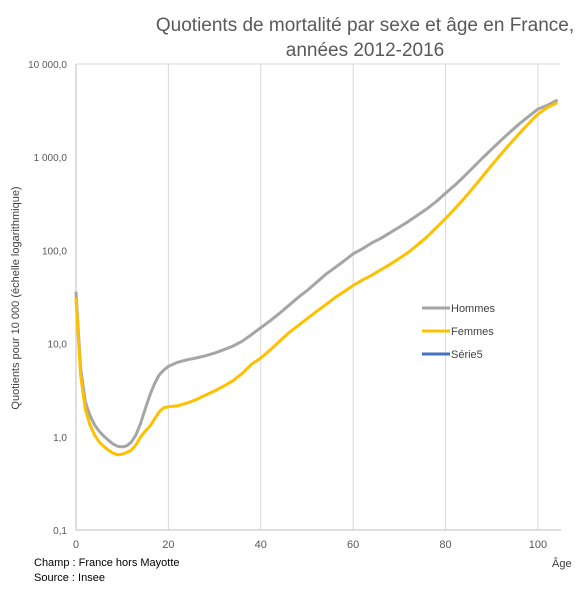  Describe the element at coordinates (467, 355) in the screenshot. I see `legend-label: Série5` at that location.